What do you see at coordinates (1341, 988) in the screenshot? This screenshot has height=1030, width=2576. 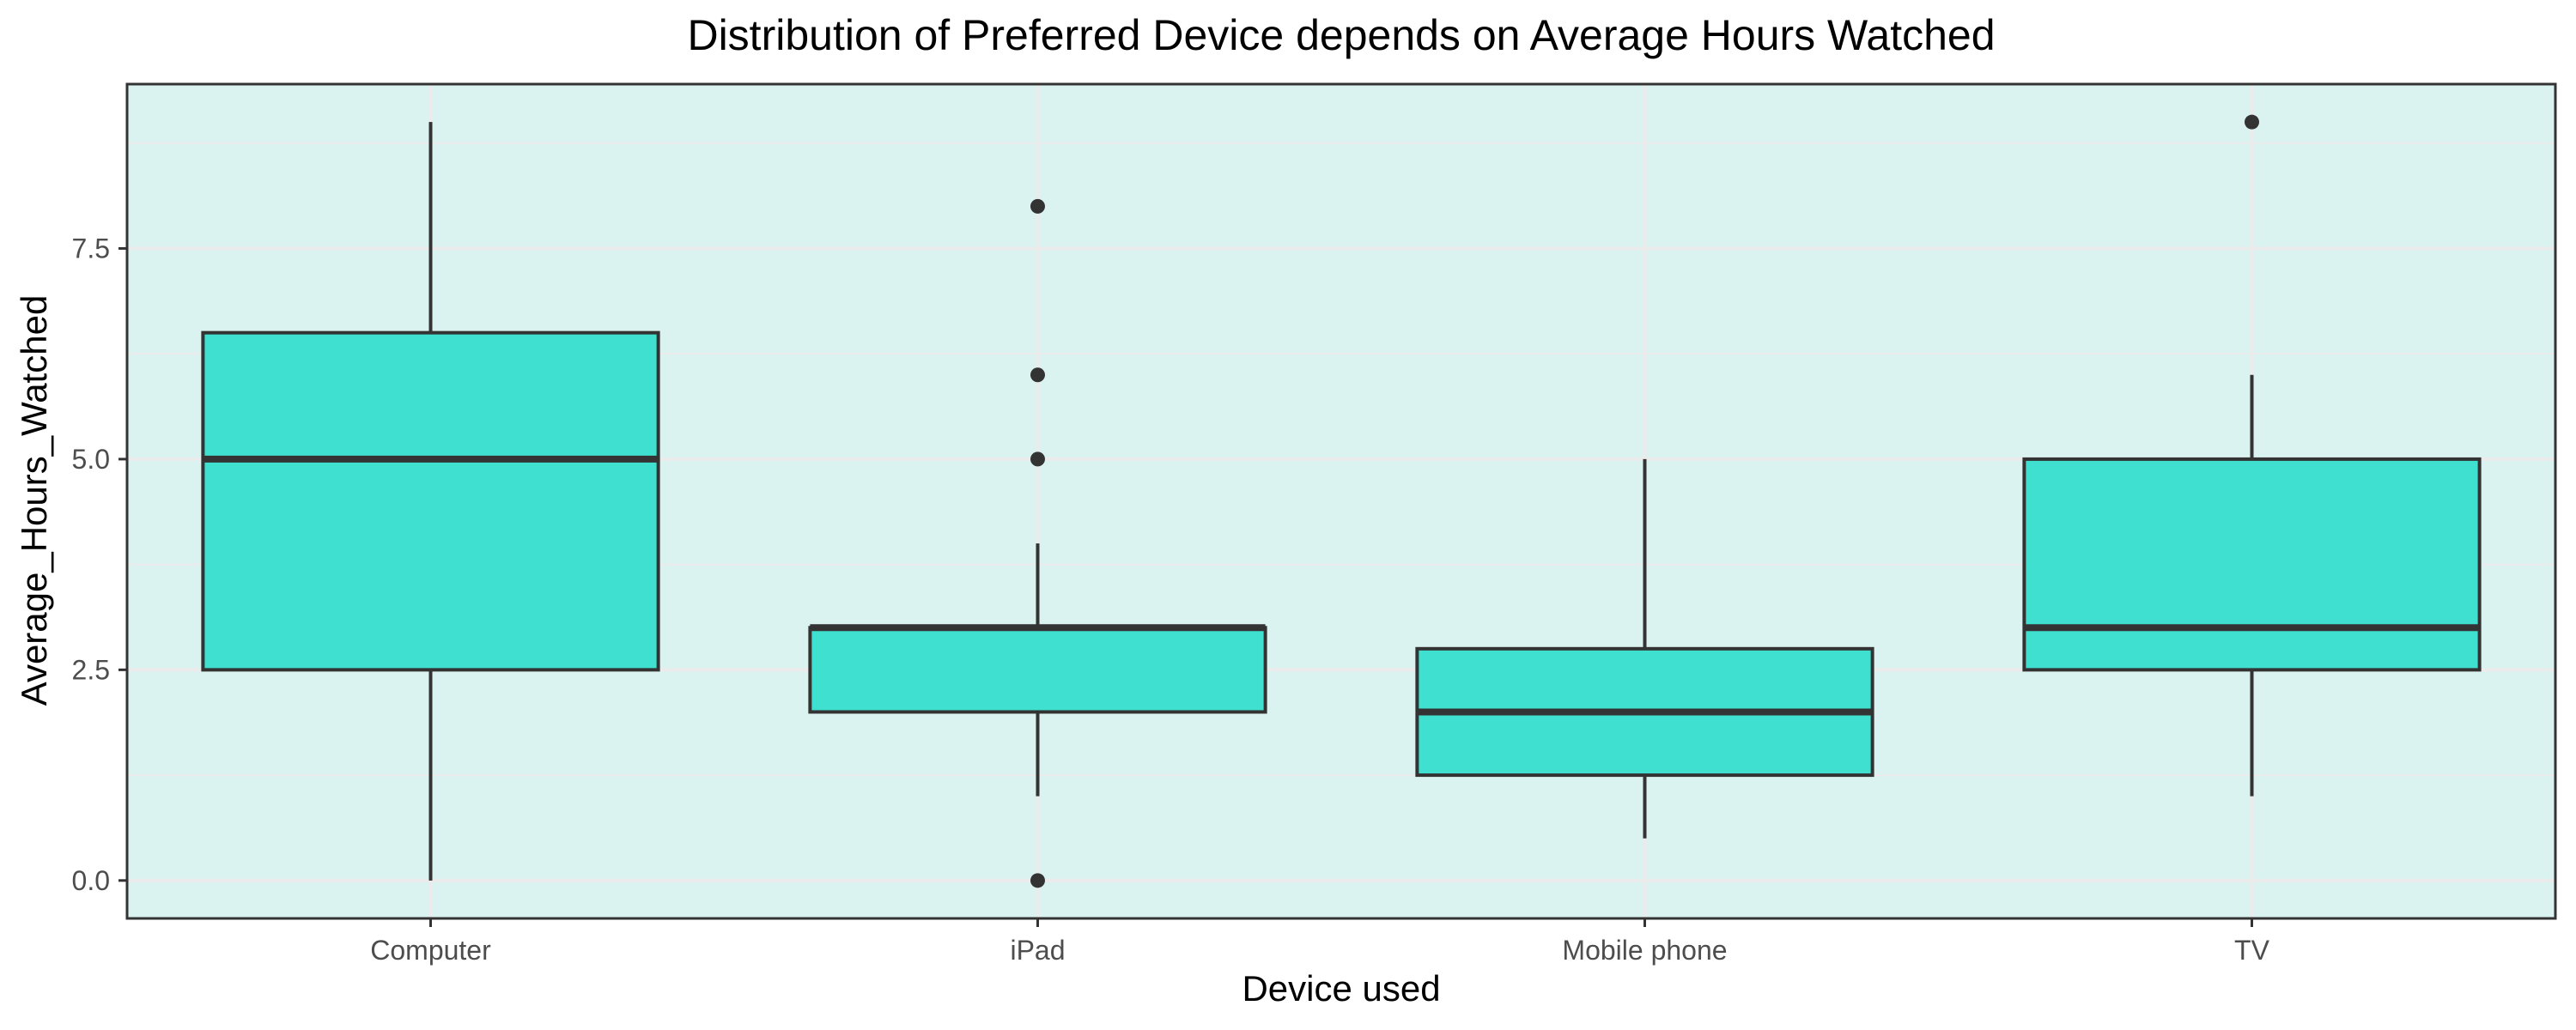 I see `x-axis-title: Device used` at bounding box center [1341, 988].